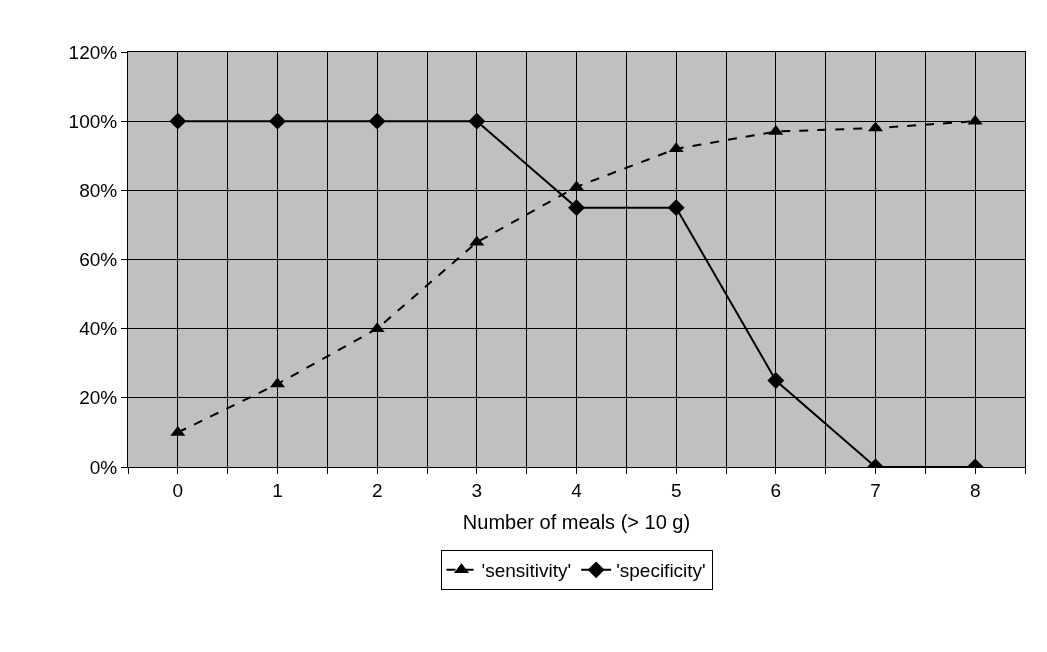 The image size is (1047, 652). Describe the element at coordinates (93, 121) in the screenshot. I see `y-tick-label: 100%` at that location.